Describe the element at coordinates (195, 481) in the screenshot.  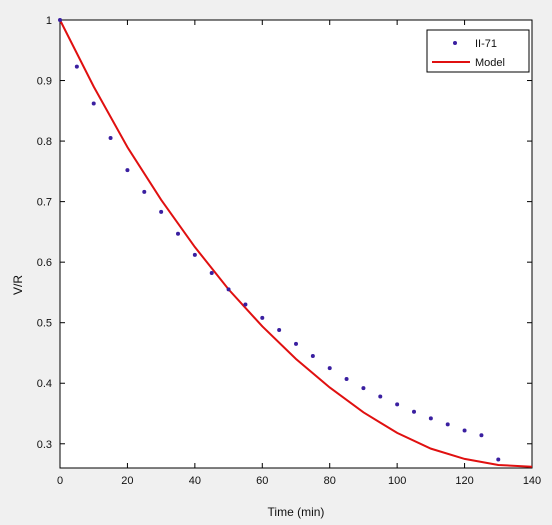
I see `x-tick-label: 40` at that location.